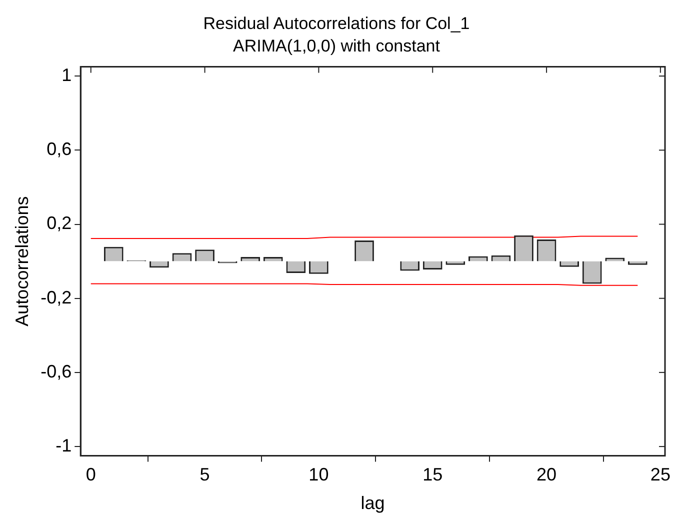  I want to click on x-tick-label: 0, so click(91, 474).